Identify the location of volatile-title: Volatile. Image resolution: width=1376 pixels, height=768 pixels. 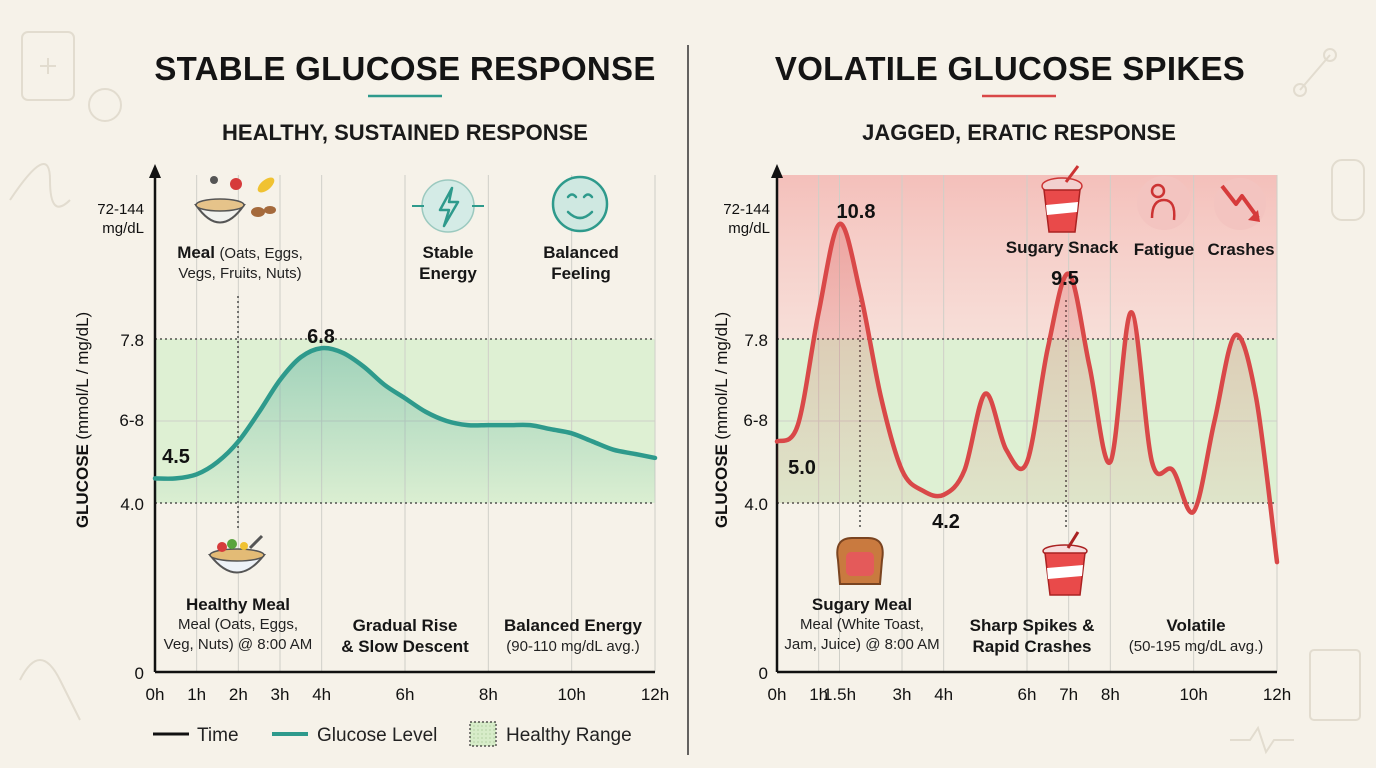
(1195, 625).